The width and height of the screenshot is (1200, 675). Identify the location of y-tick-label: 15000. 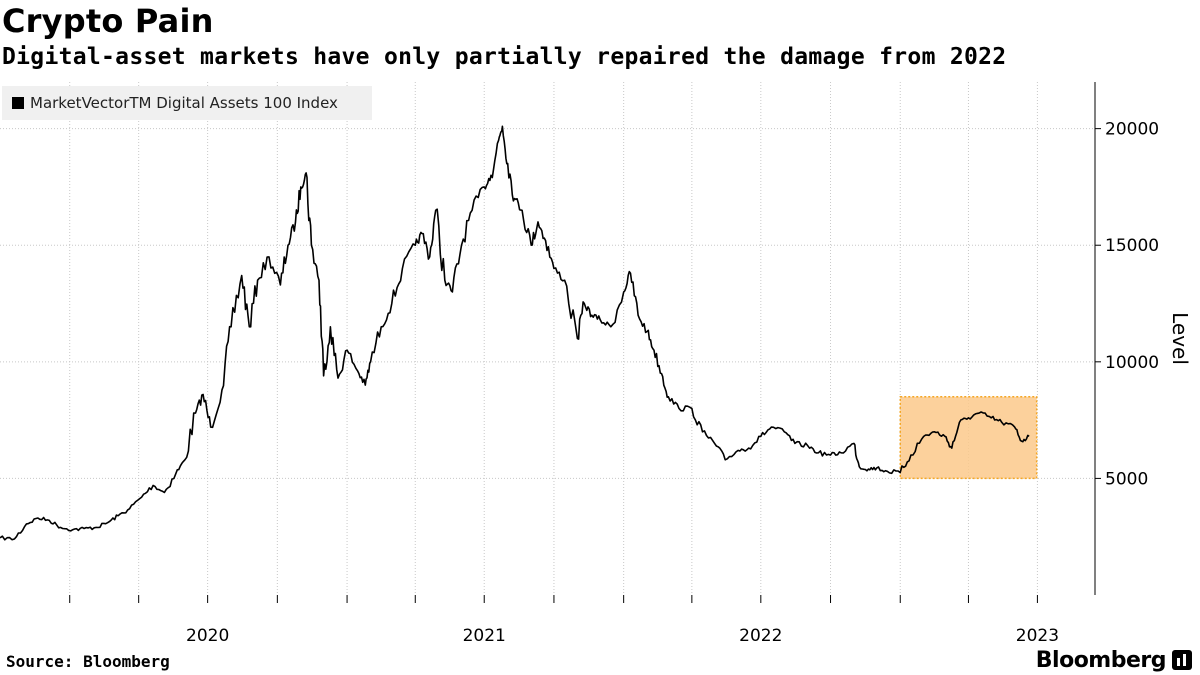
(1132, 246).